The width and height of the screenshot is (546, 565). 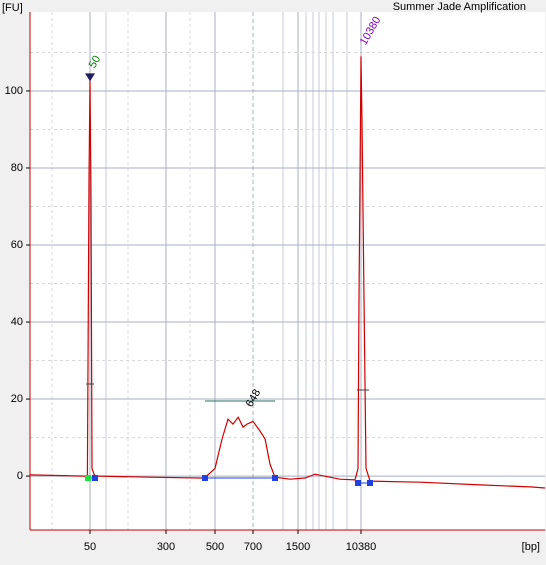 What do you see at coordinates (14, 91) in the screenshot?
I see `y-tick-label: 100` at bounding box center [14, 91].